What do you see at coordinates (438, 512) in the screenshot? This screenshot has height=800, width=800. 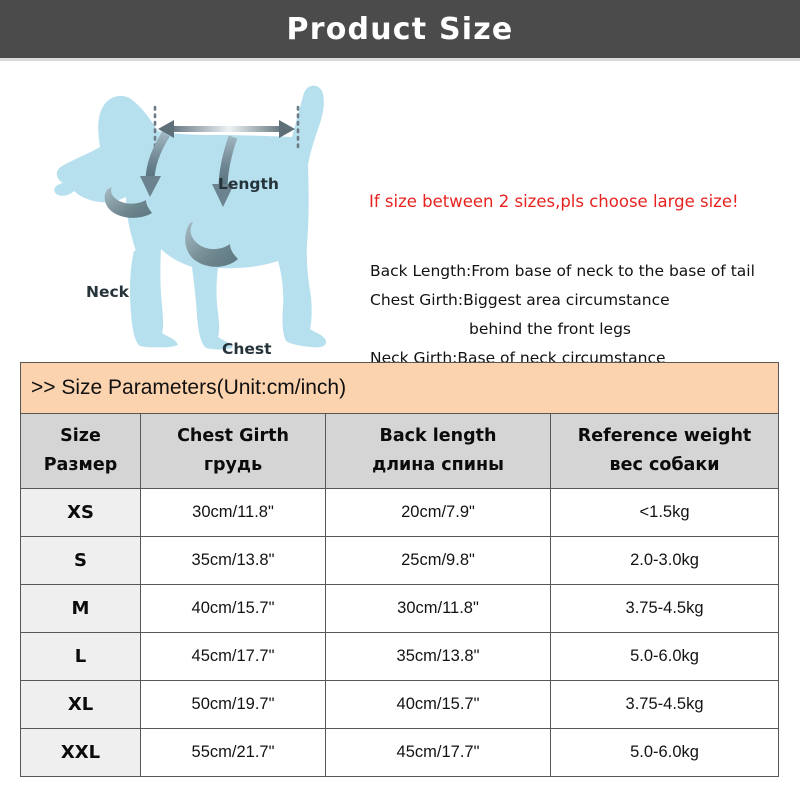 I see `cell-back: 20cm/7.9"` at bounding box center [438, 512].